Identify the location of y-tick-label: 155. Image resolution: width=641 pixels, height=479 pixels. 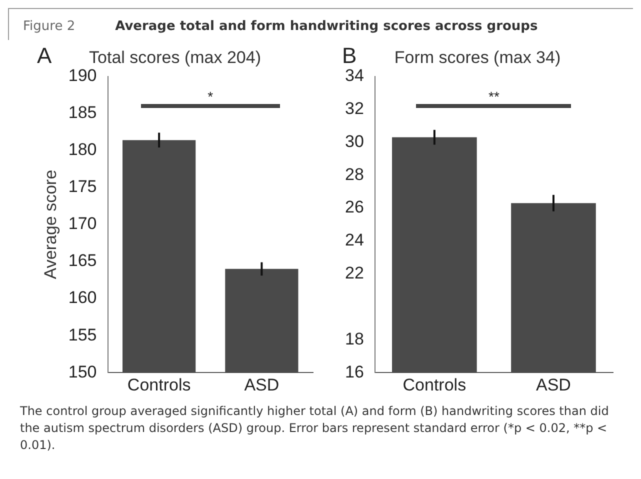
(82, 334).